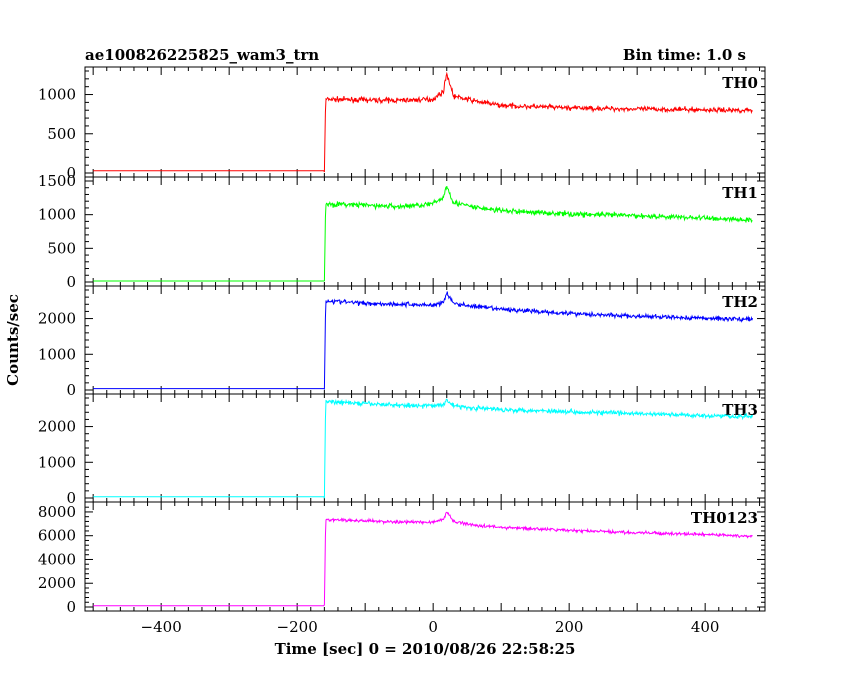 The height and width of the screenshot is (680, 850). What do you see at coordinates (297, 627) in the screenshot?
I see `x-tick-label: −200` at bounding box center [297, 627].